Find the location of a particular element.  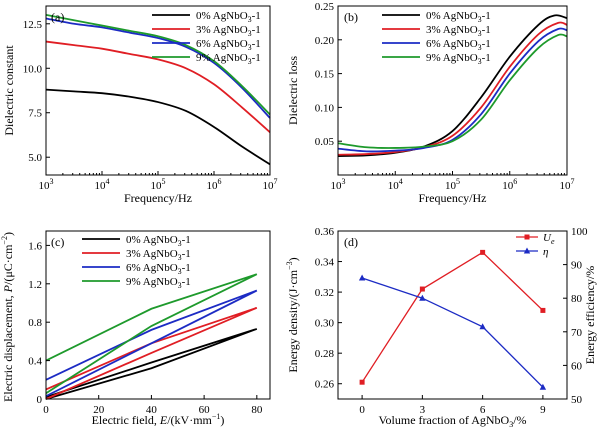

x-tick-label: 9 is located at coordinates (543, 410).